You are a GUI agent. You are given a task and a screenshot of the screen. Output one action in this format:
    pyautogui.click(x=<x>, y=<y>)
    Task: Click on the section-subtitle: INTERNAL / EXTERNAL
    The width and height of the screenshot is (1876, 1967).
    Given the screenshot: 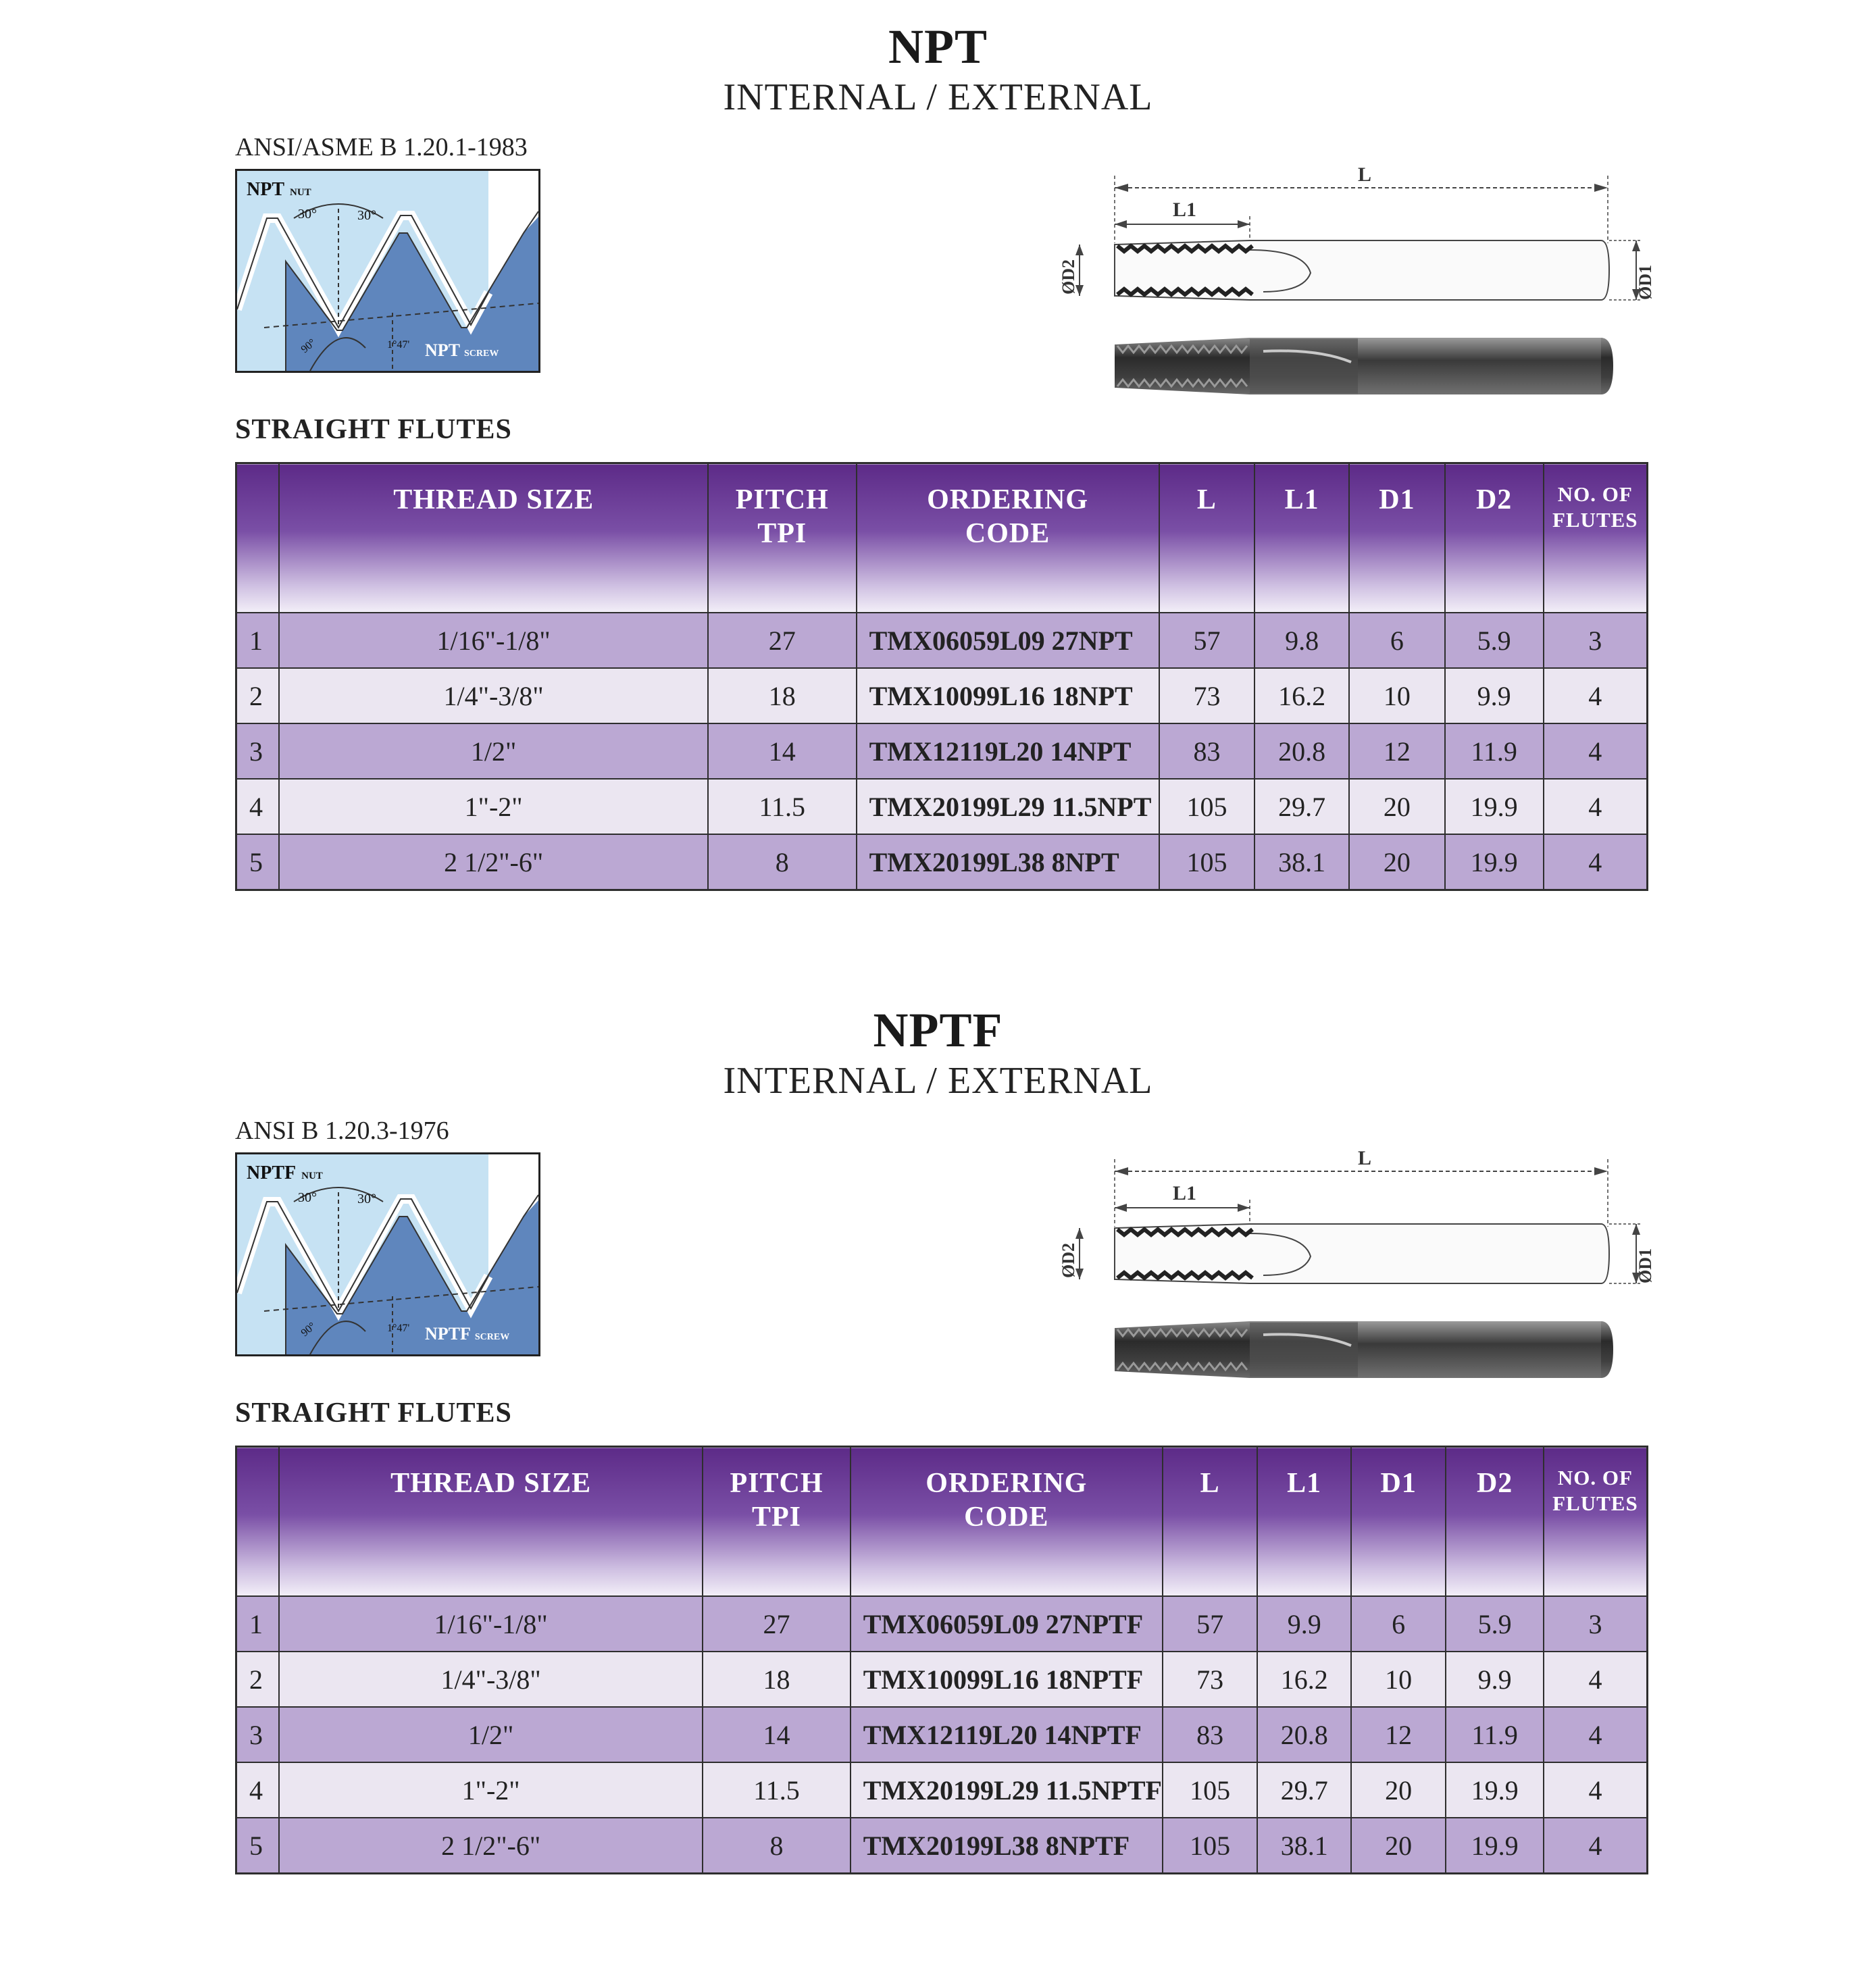 What is the action you would take?
    pyautogui.click(x=938, y=1081)
    